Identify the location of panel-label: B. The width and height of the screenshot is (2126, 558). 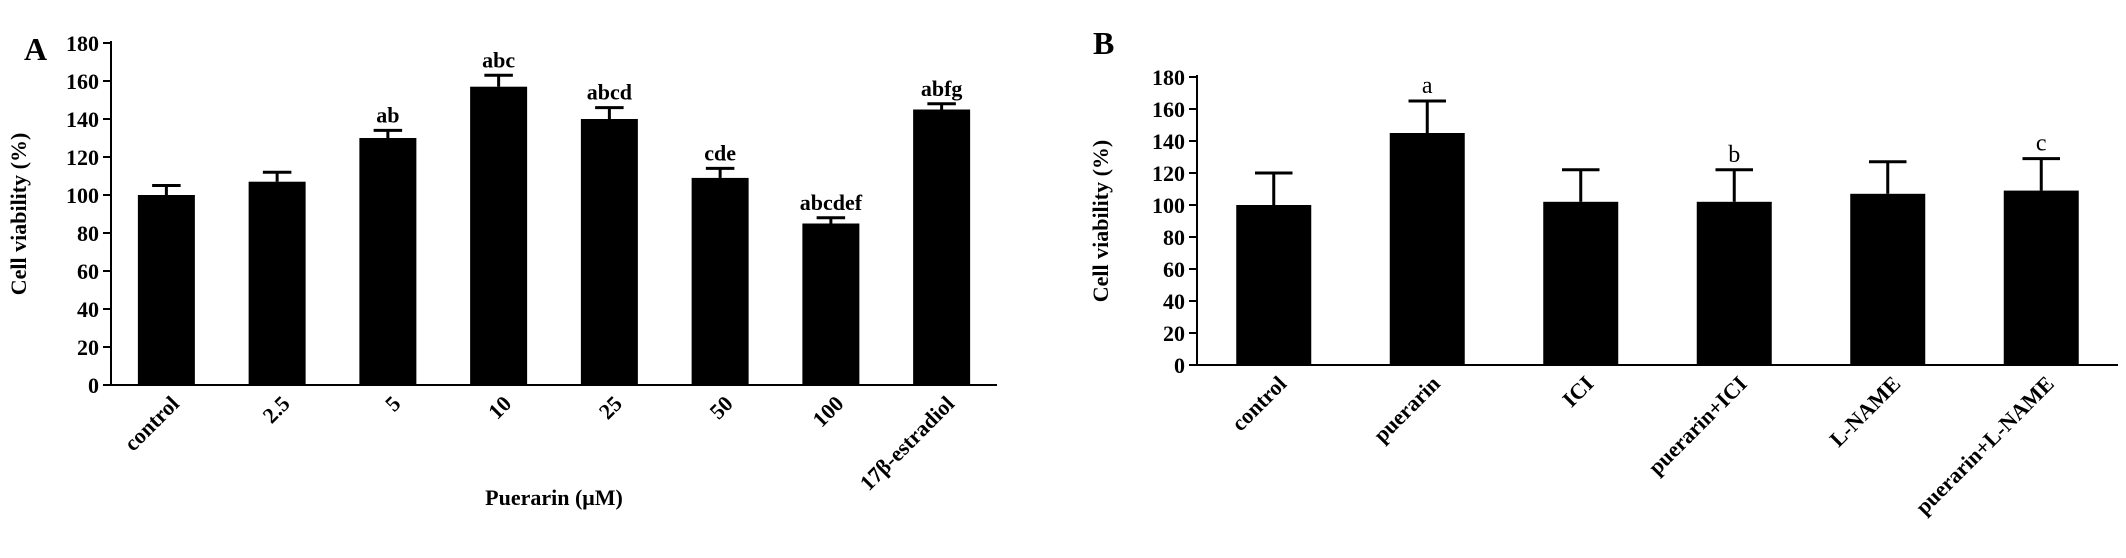
(1103, 43).